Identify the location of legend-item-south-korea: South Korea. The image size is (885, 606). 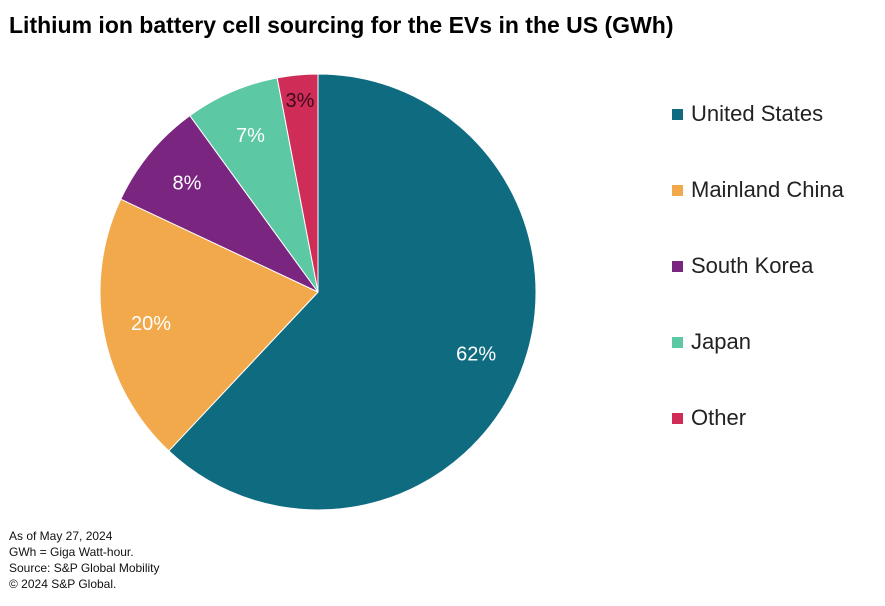
(758, 266).